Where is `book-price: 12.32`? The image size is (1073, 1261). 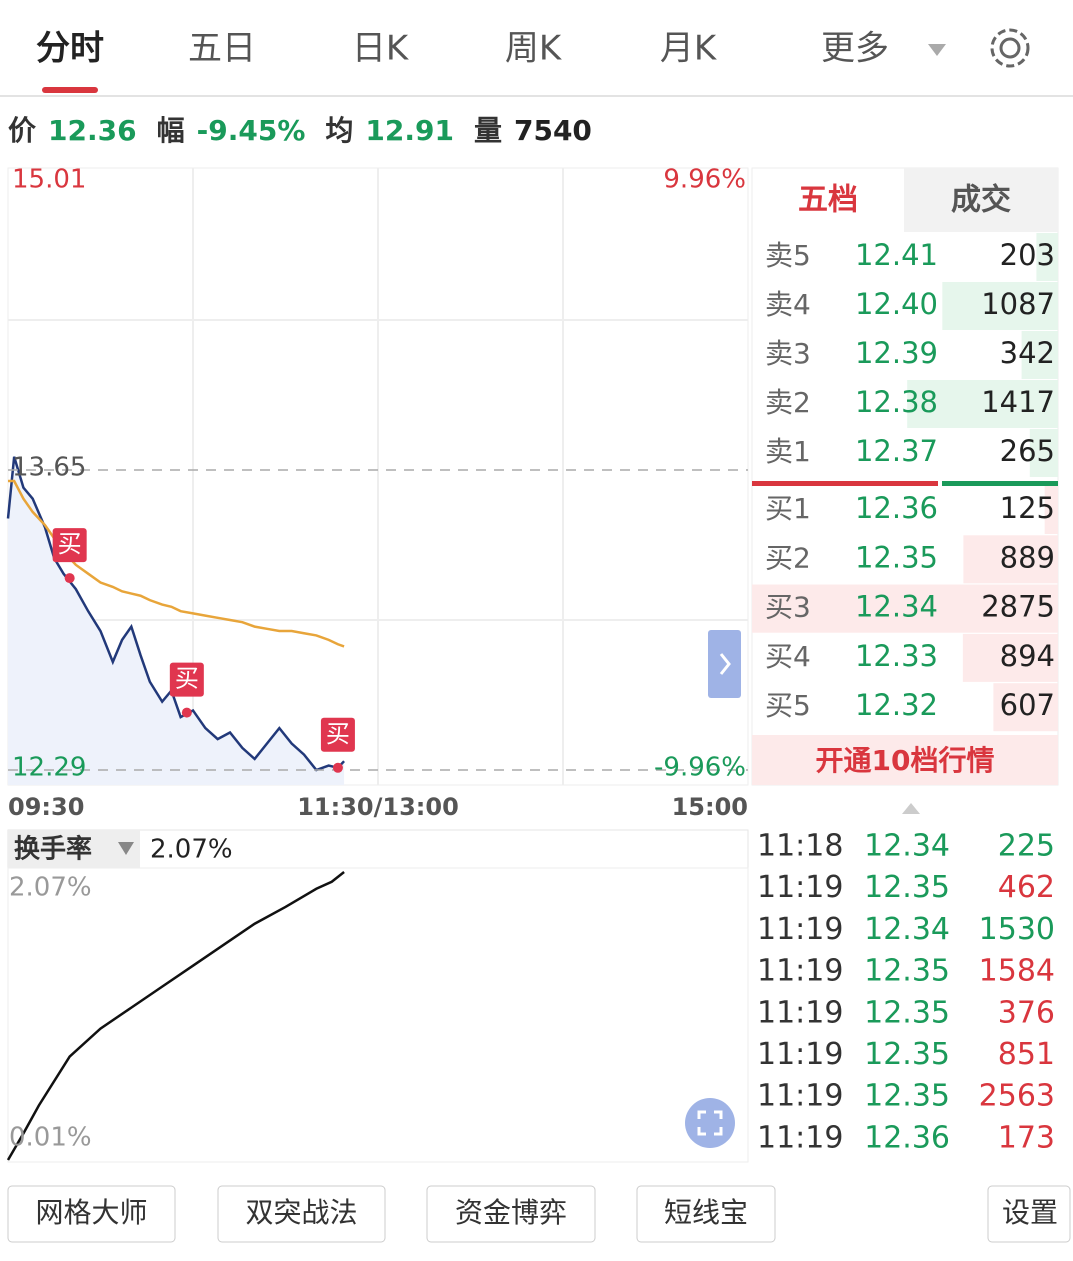 book-price: 12.32 is located at coordinates (896, 705).